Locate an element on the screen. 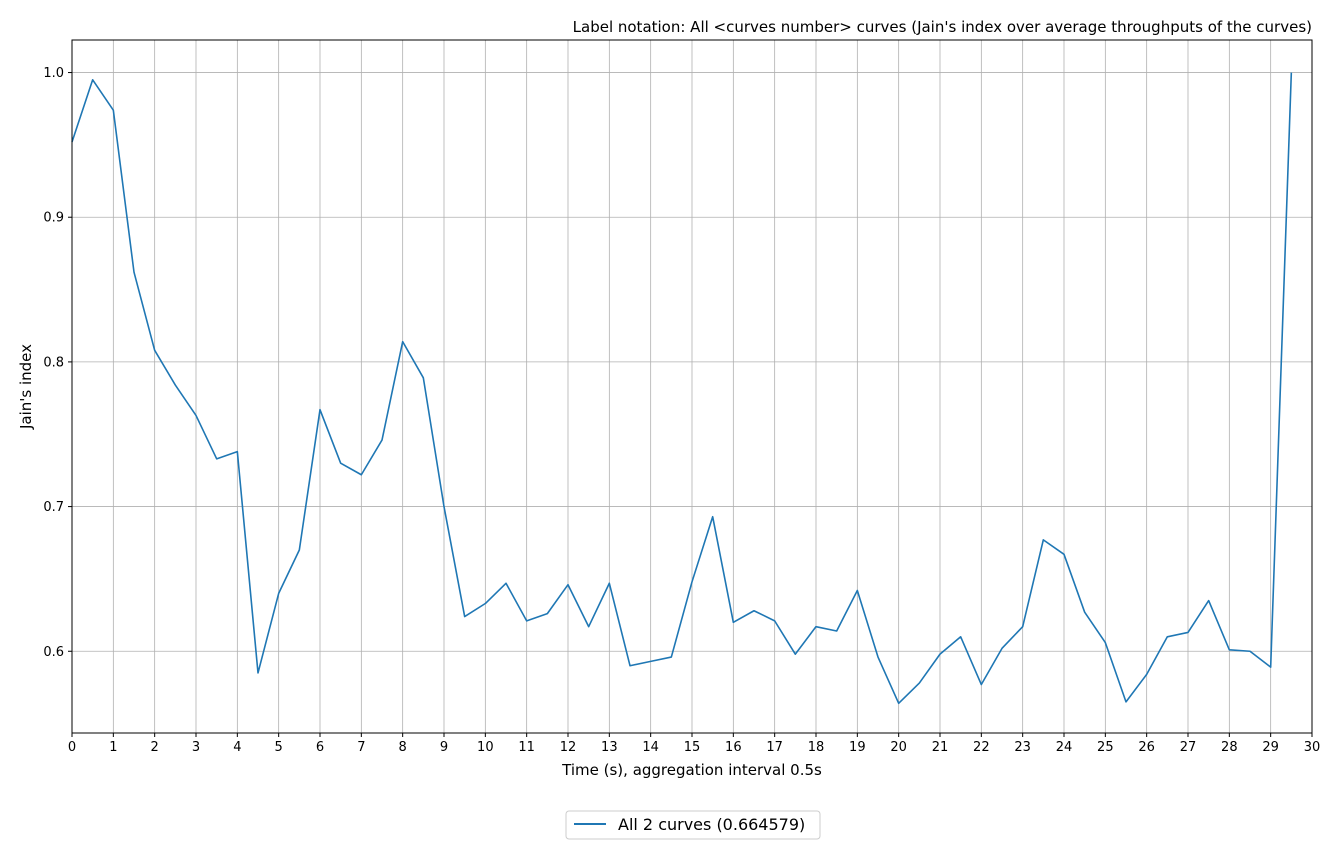 Image resolution: width=1341 pixels, height=863 pixels. x-tick-label: 18 is located at coordinates (816, 747).